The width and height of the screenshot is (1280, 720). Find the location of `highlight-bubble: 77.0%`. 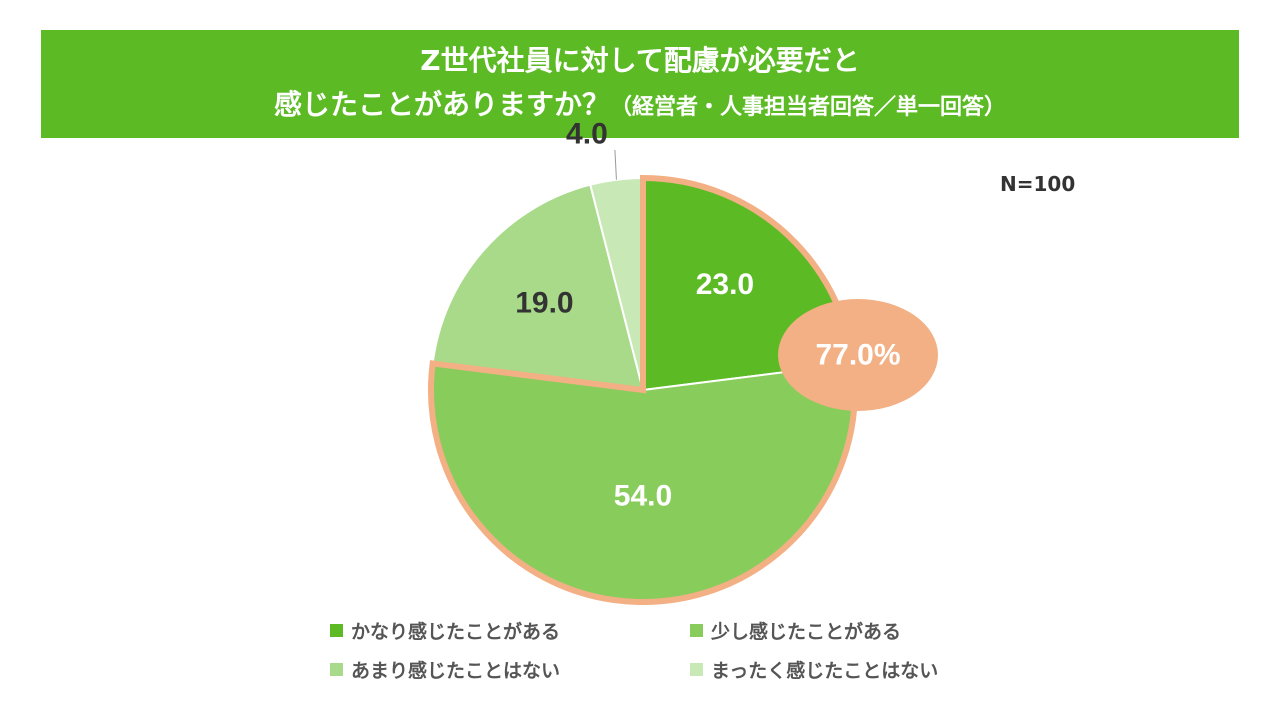

highlight-bubble: 77.0% is located at coordinates (858, 355).